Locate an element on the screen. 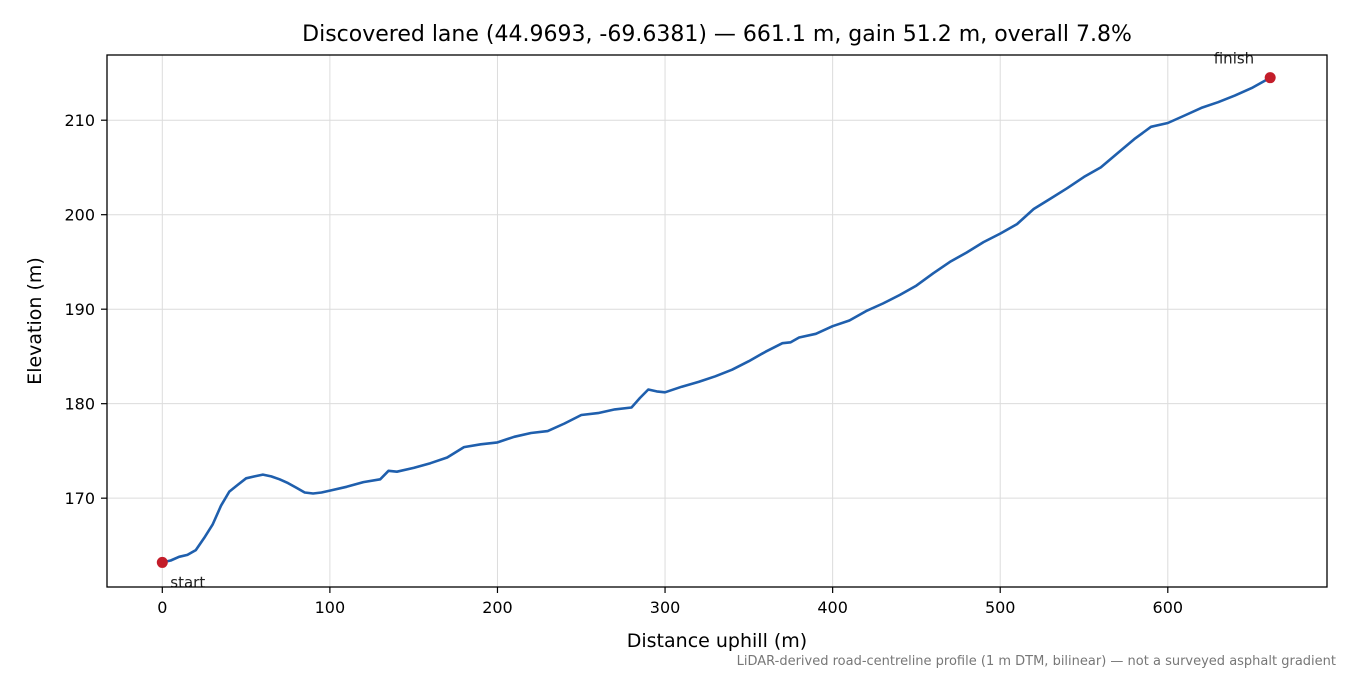 This screenshot has width=1350, height=675. x-tick-label: 200 is located at coordinates (497, 607).